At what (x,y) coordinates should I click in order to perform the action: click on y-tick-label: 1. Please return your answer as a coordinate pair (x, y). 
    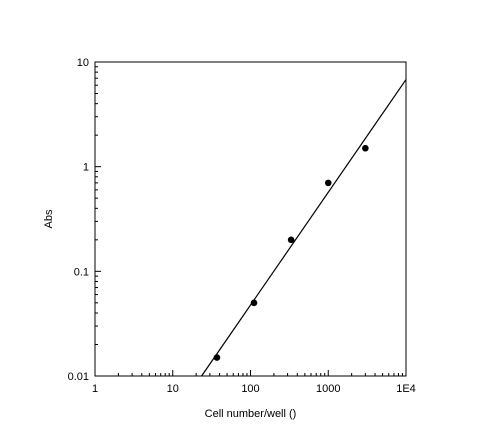
    Looking at the image, I should click on (86, 168).